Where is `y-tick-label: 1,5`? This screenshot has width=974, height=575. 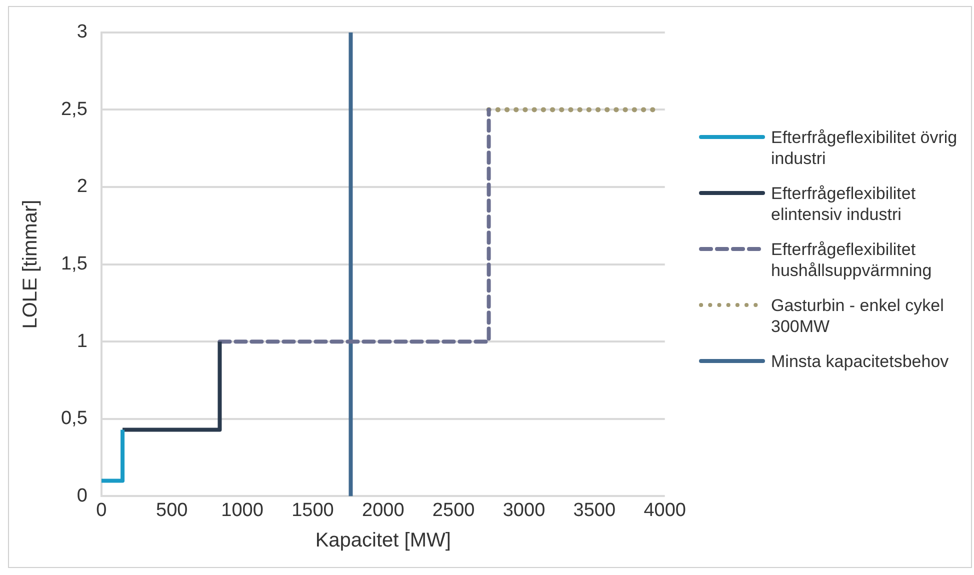 y-tick-label: 1,5 is located at coordinates (74, 264).